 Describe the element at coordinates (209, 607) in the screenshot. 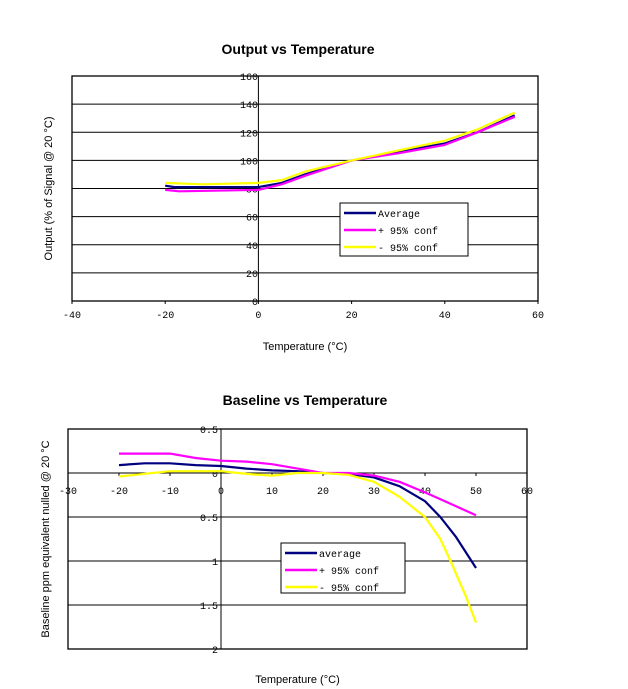

I see `y-tick-label: 1.5` at that location.